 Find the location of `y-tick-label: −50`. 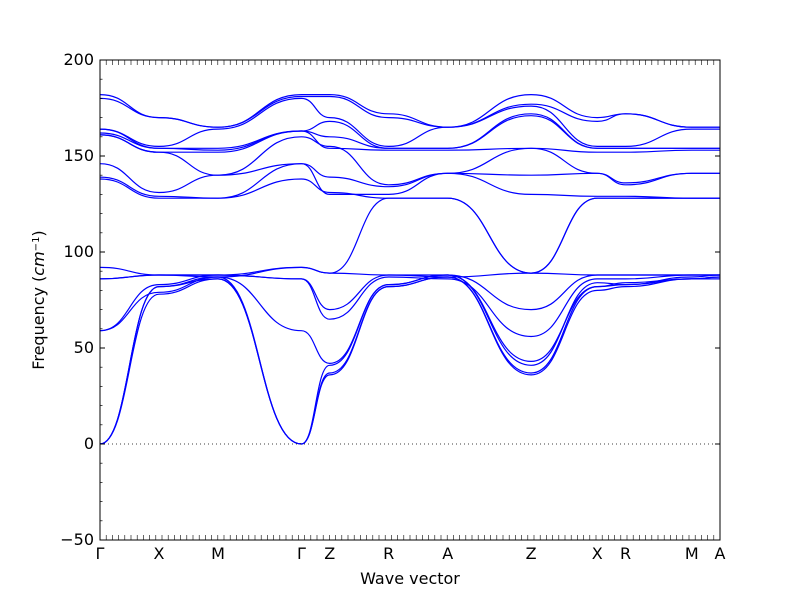

y-tick-label: −50 is located at coordinates (77, 539).